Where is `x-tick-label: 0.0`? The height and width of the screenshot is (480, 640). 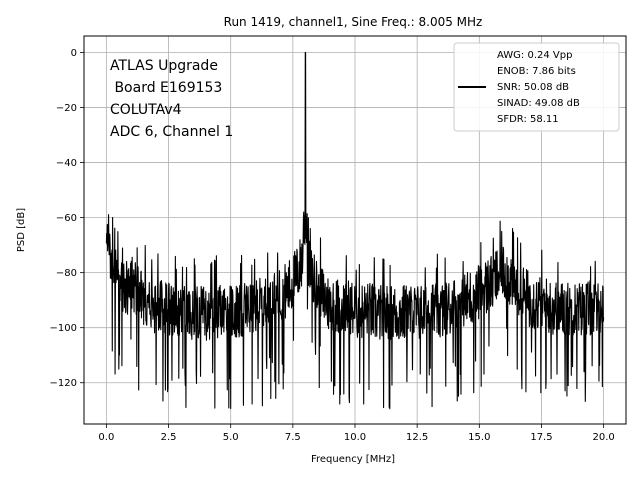 x-tick-label: 0.0 is located at coordinates (106, 437).